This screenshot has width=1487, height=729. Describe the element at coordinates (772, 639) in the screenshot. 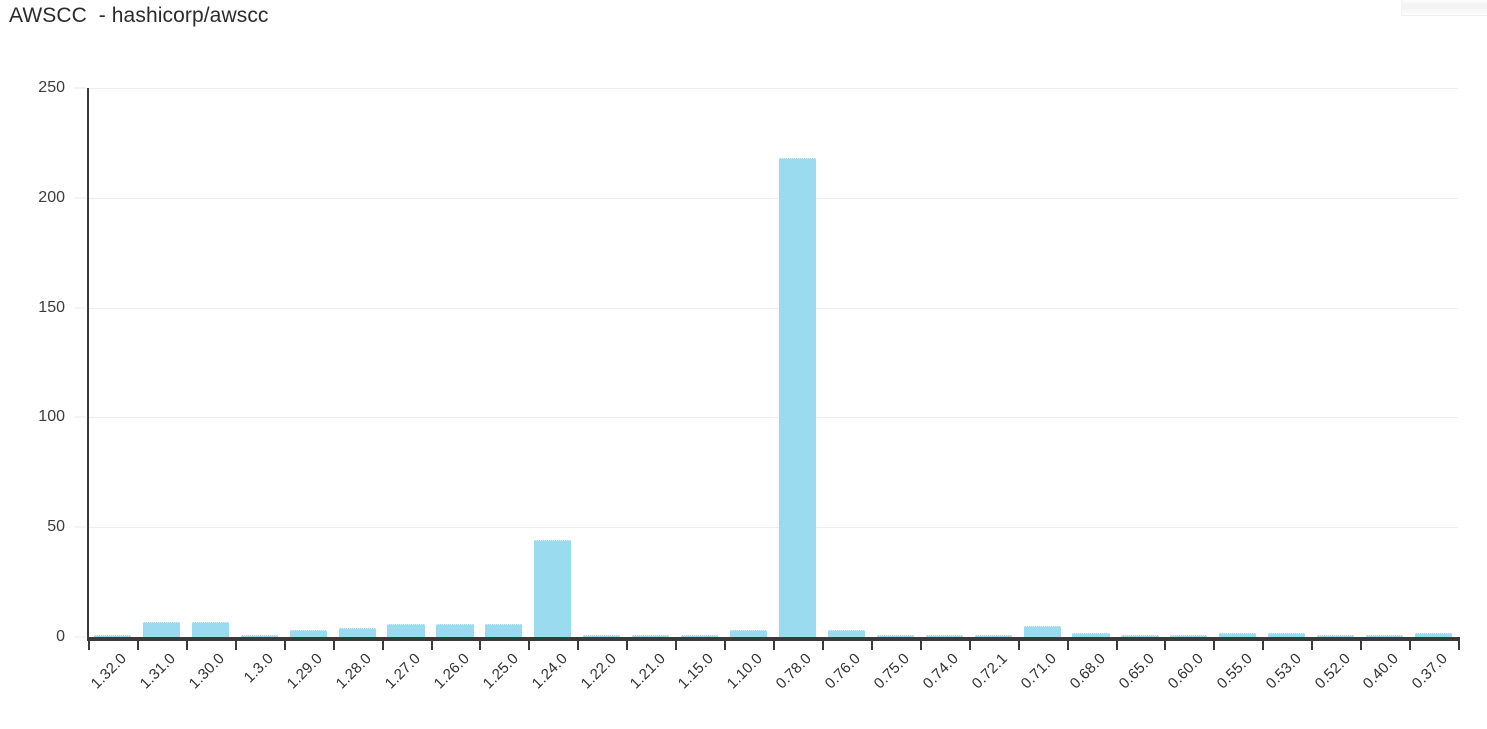

I see `x-axis-line` at that location.